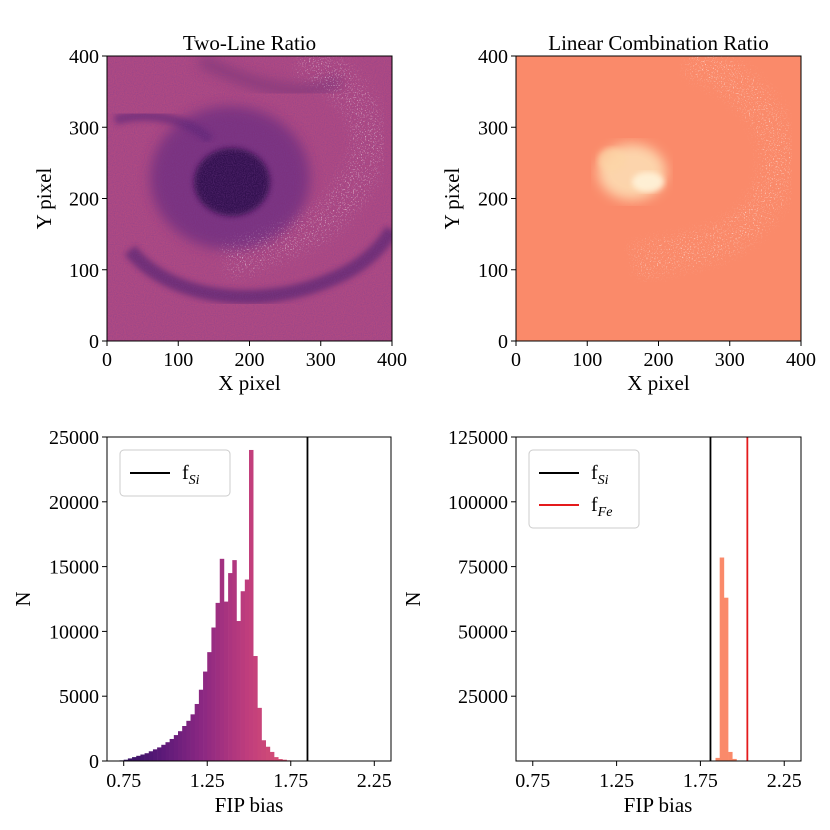 Image resolution: width=830 pixels, height=830 pixels. Describe the element at coordinates (658, 805) in the screenshot. I see `linear-combination-histogram-xlabel: FIP bias` at that location.